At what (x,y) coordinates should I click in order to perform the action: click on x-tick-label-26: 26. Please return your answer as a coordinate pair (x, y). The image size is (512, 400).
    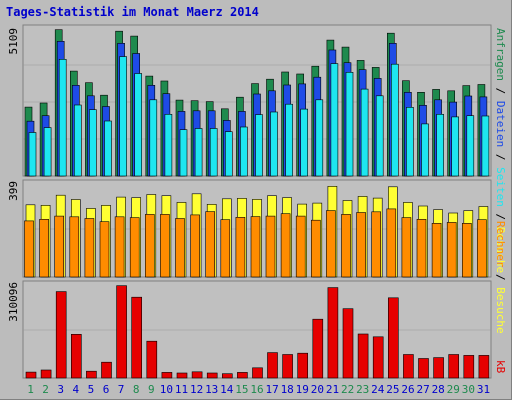
    Looking at the image, I should click on (407, 389).